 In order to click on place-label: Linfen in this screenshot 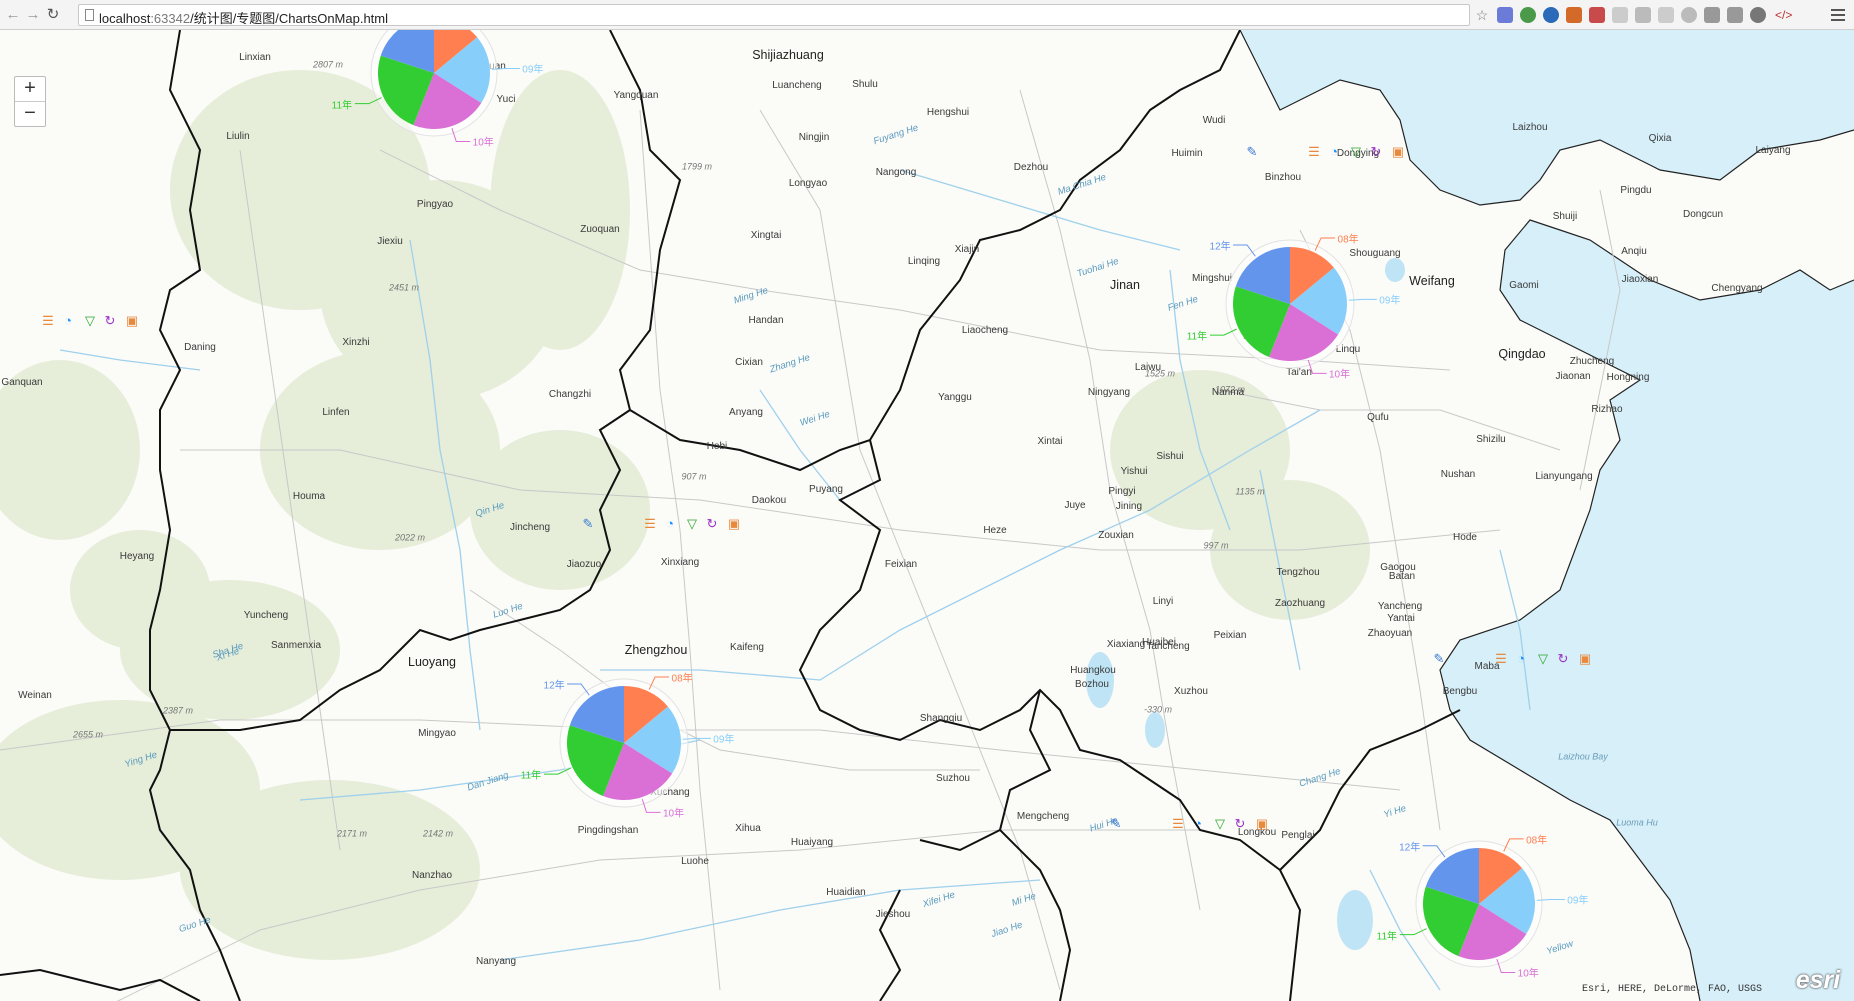, I will do `click(336, 412)`.